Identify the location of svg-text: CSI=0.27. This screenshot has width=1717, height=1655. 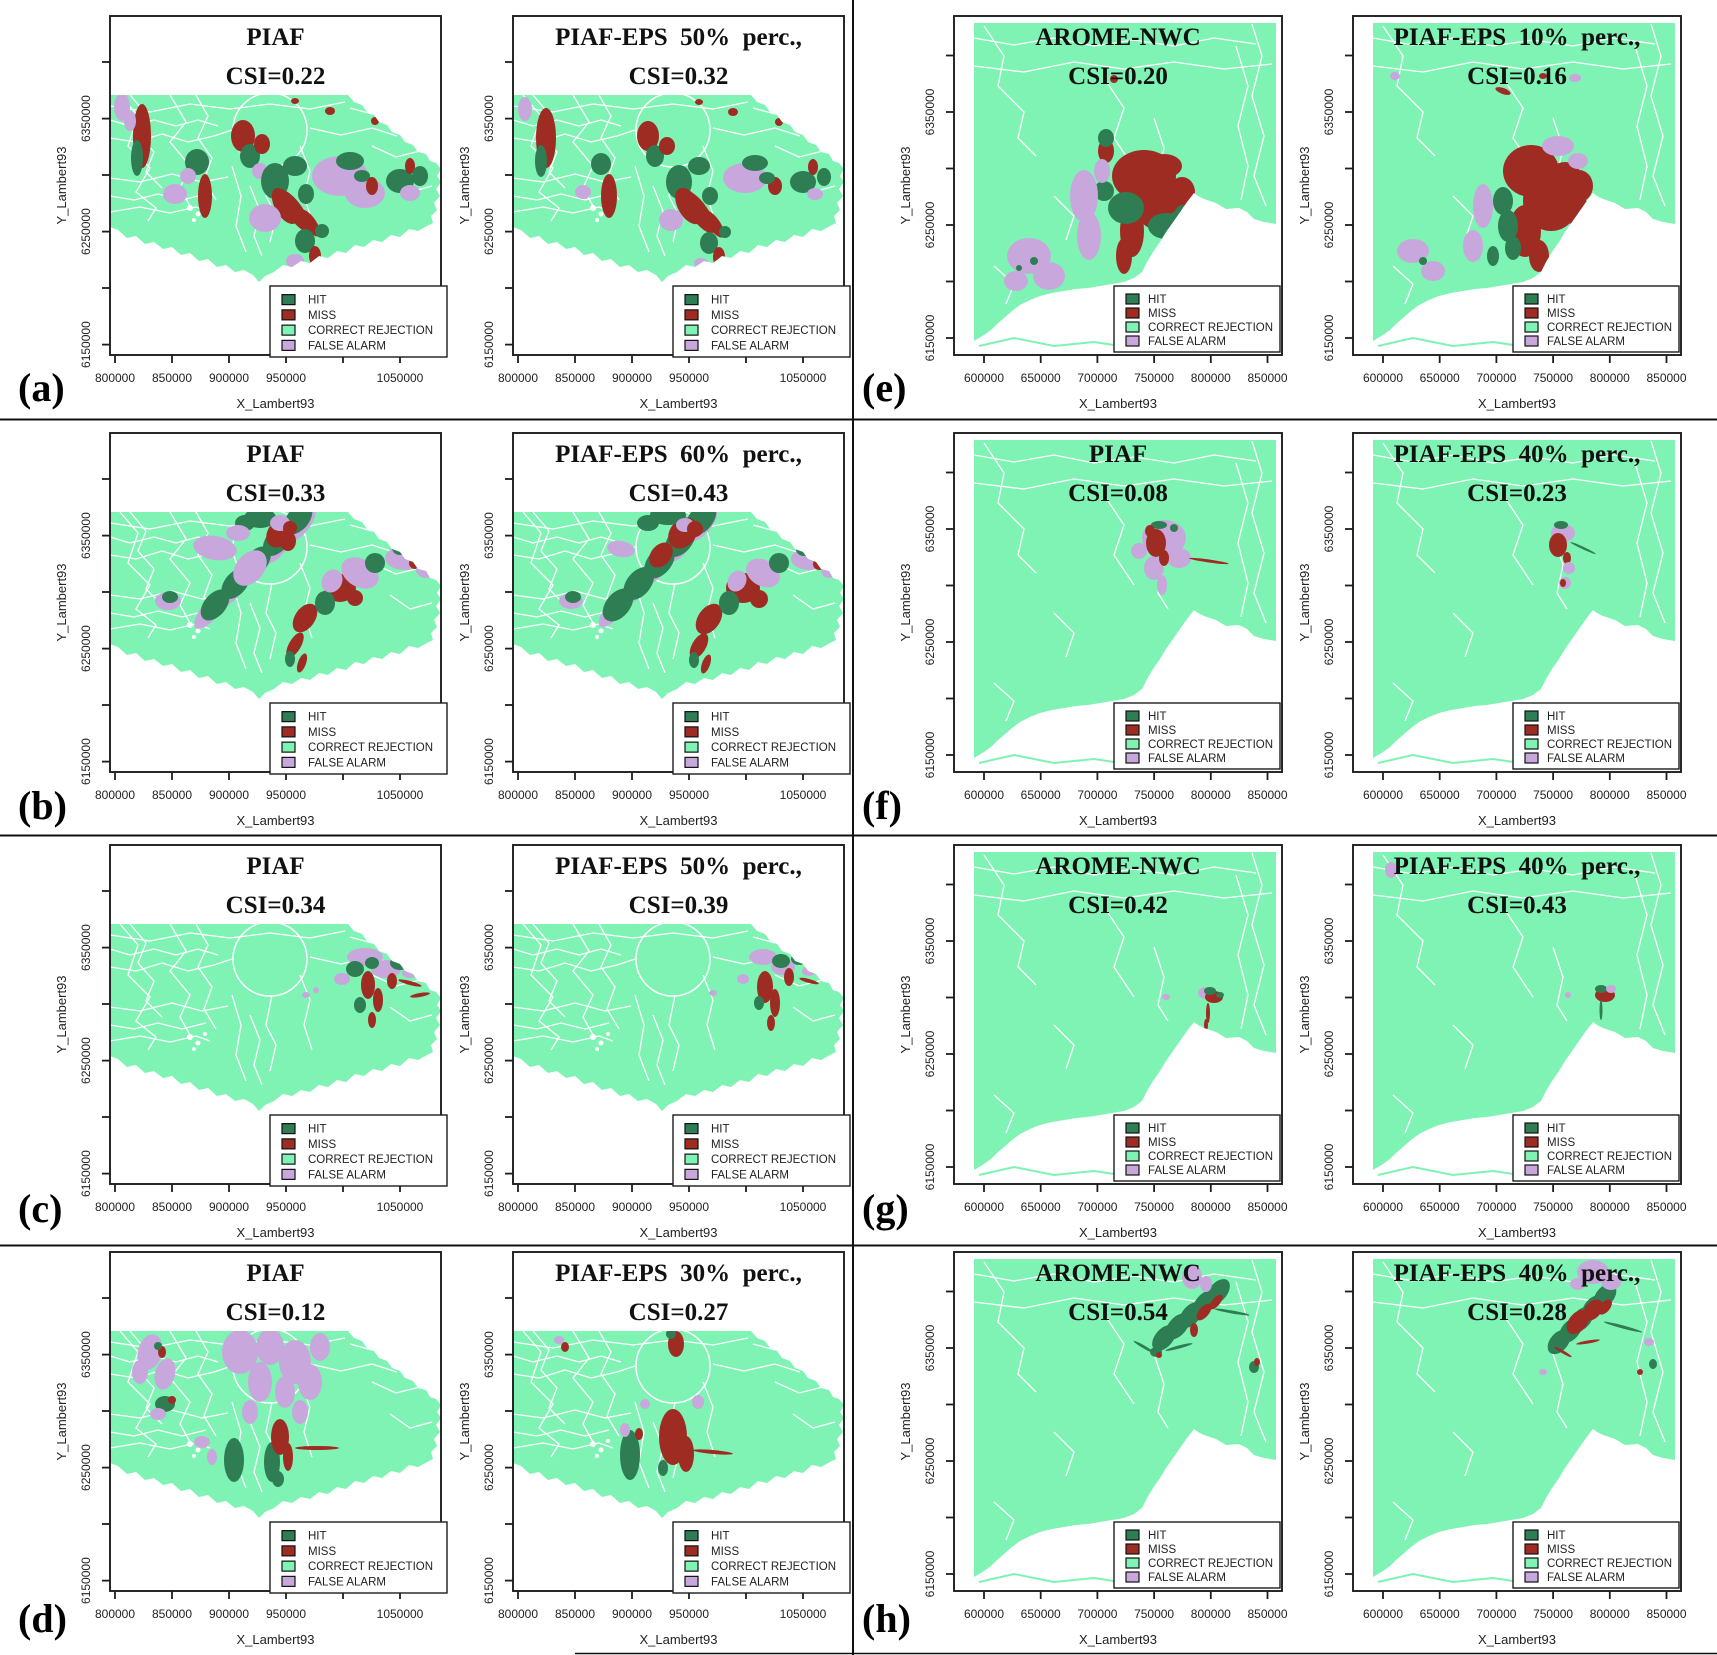
(679, 1312).